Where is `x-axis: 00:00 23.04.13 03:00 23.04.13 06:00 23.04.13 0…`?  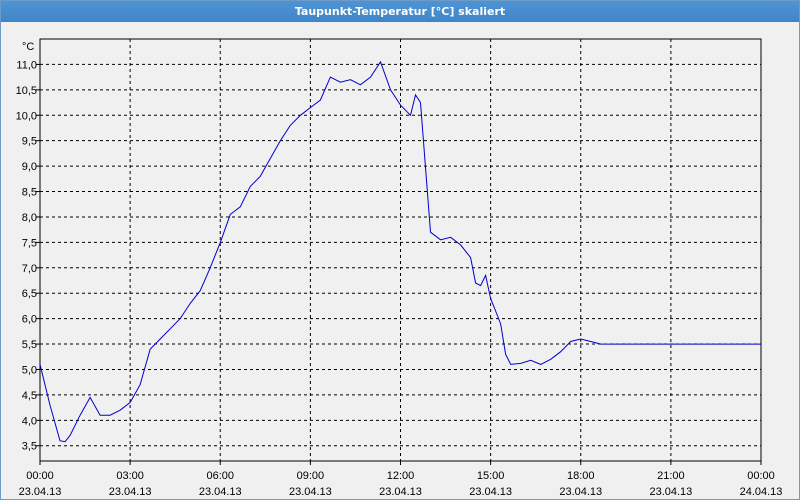
x-axis: 00:00 23.04.13 03:00 23.04.13 06:00 23.04.13 0… is located at coordinates (401, 479).